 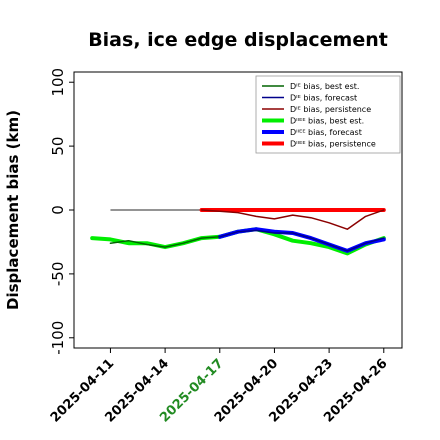 What do you see at coordinates (333, 144) in the screenshot?
I see `legend-label: Dᴵᴵᴱᴱ bias, persistence` at bounding box center [333, 144].